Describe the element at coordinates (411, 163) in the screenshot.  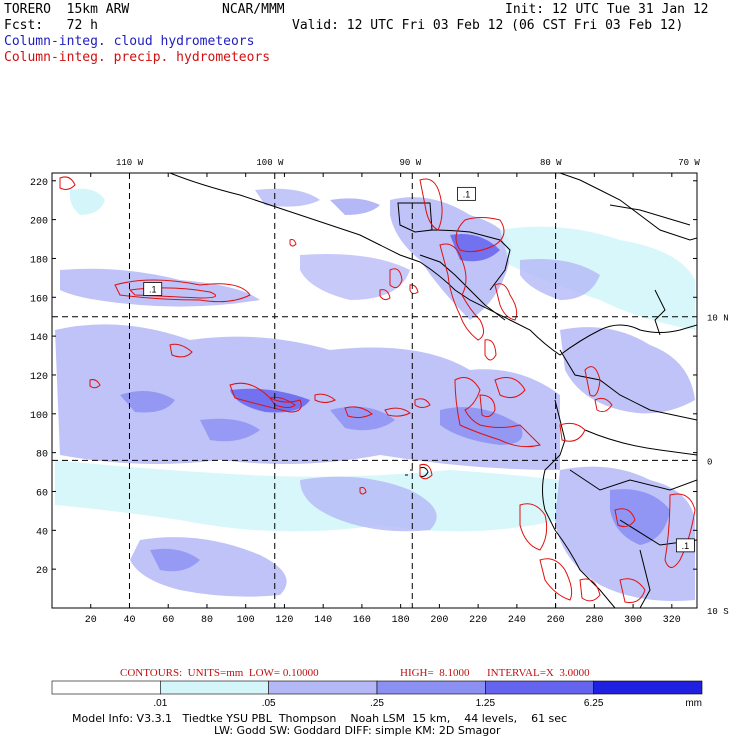
I see `longitude-label: 90 W` at that location.